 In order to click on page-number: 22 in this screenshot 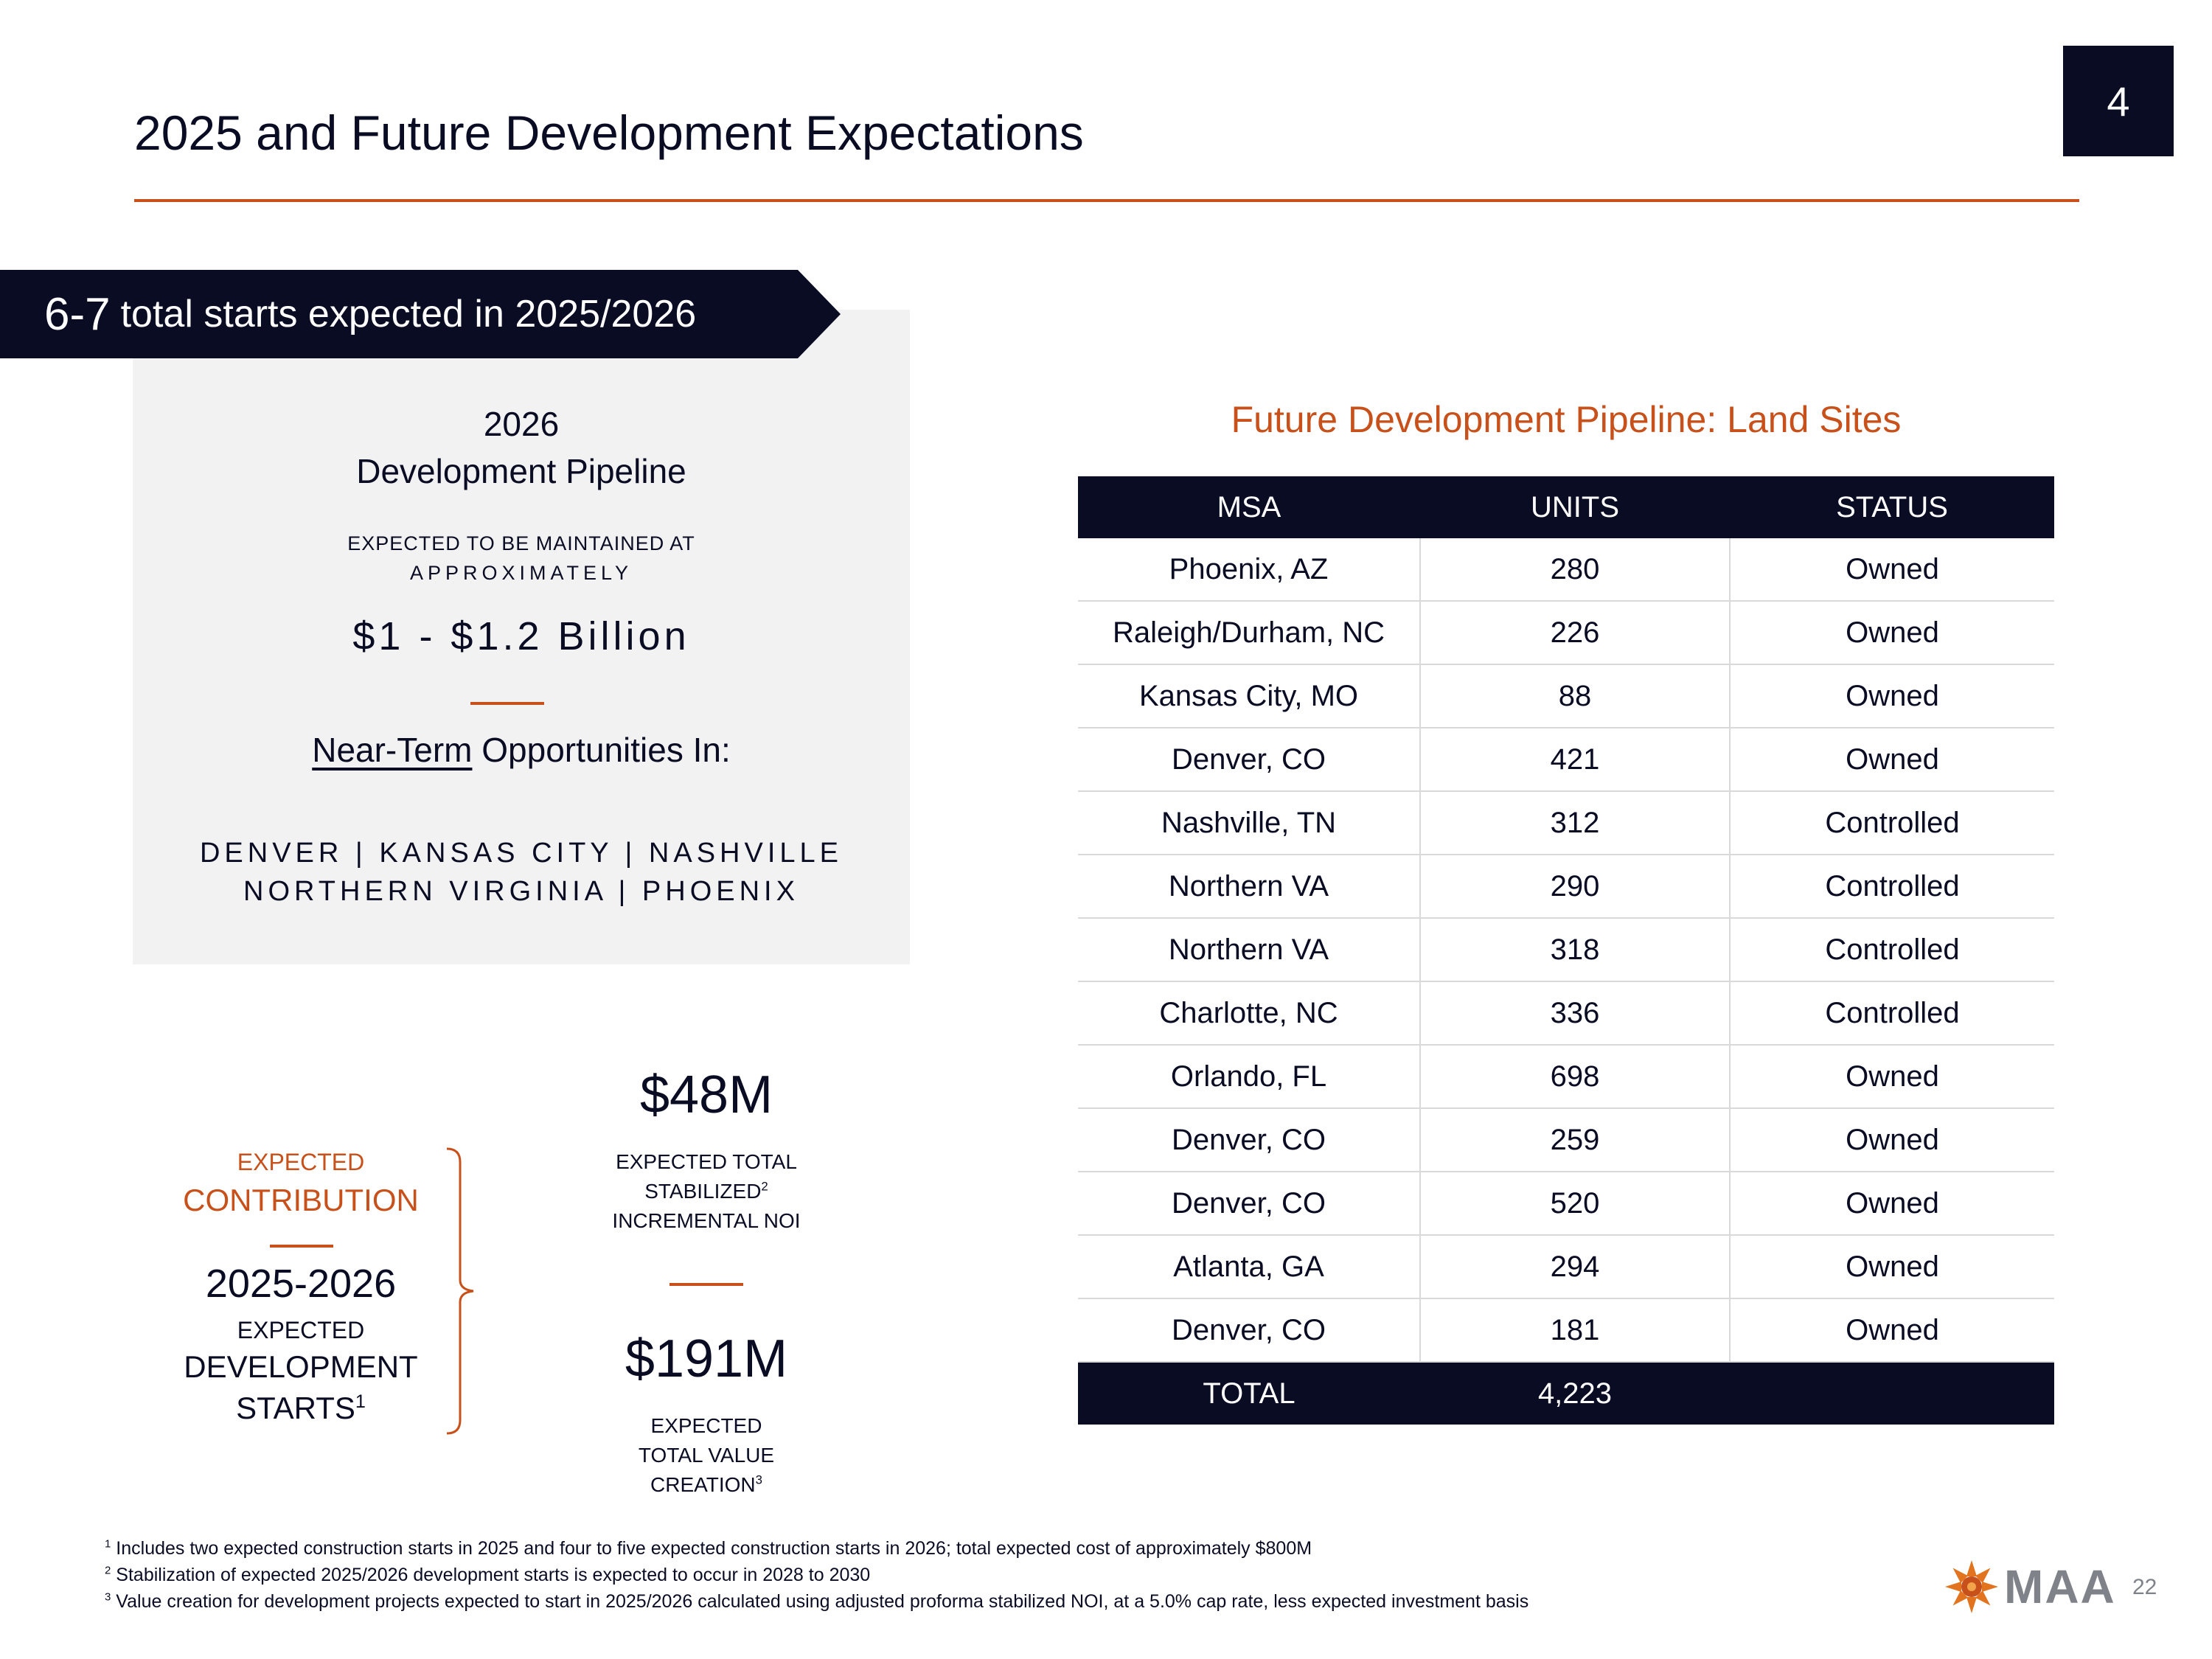, I will do `click(2144, 1587)`.